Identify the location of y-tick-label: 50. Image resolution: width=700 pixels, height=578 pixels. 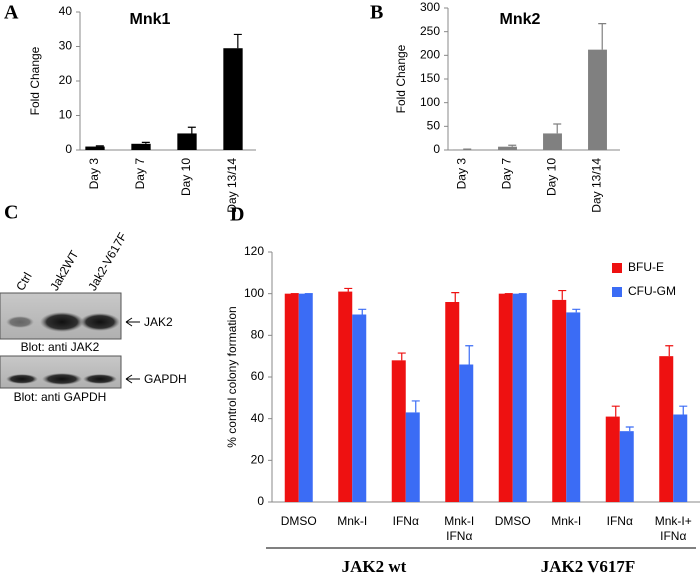
(434, 126).